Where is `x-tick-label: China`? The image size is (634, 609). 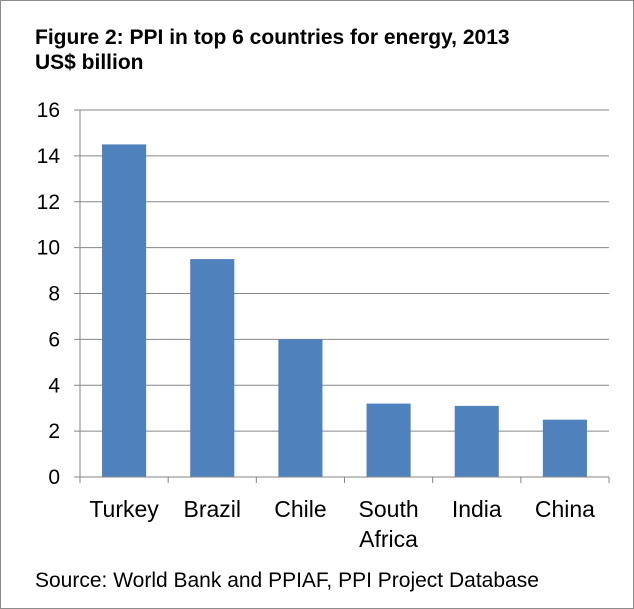
x-tick-label: China is located at coordinates (565, 509).